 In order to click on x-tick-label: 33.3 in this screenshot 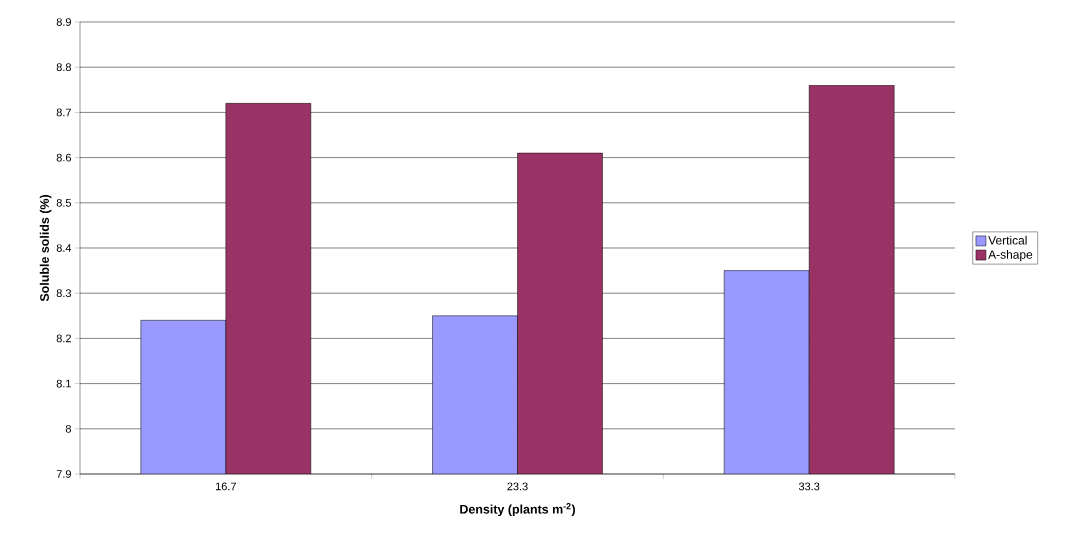, I will do `click(809, 486)`.